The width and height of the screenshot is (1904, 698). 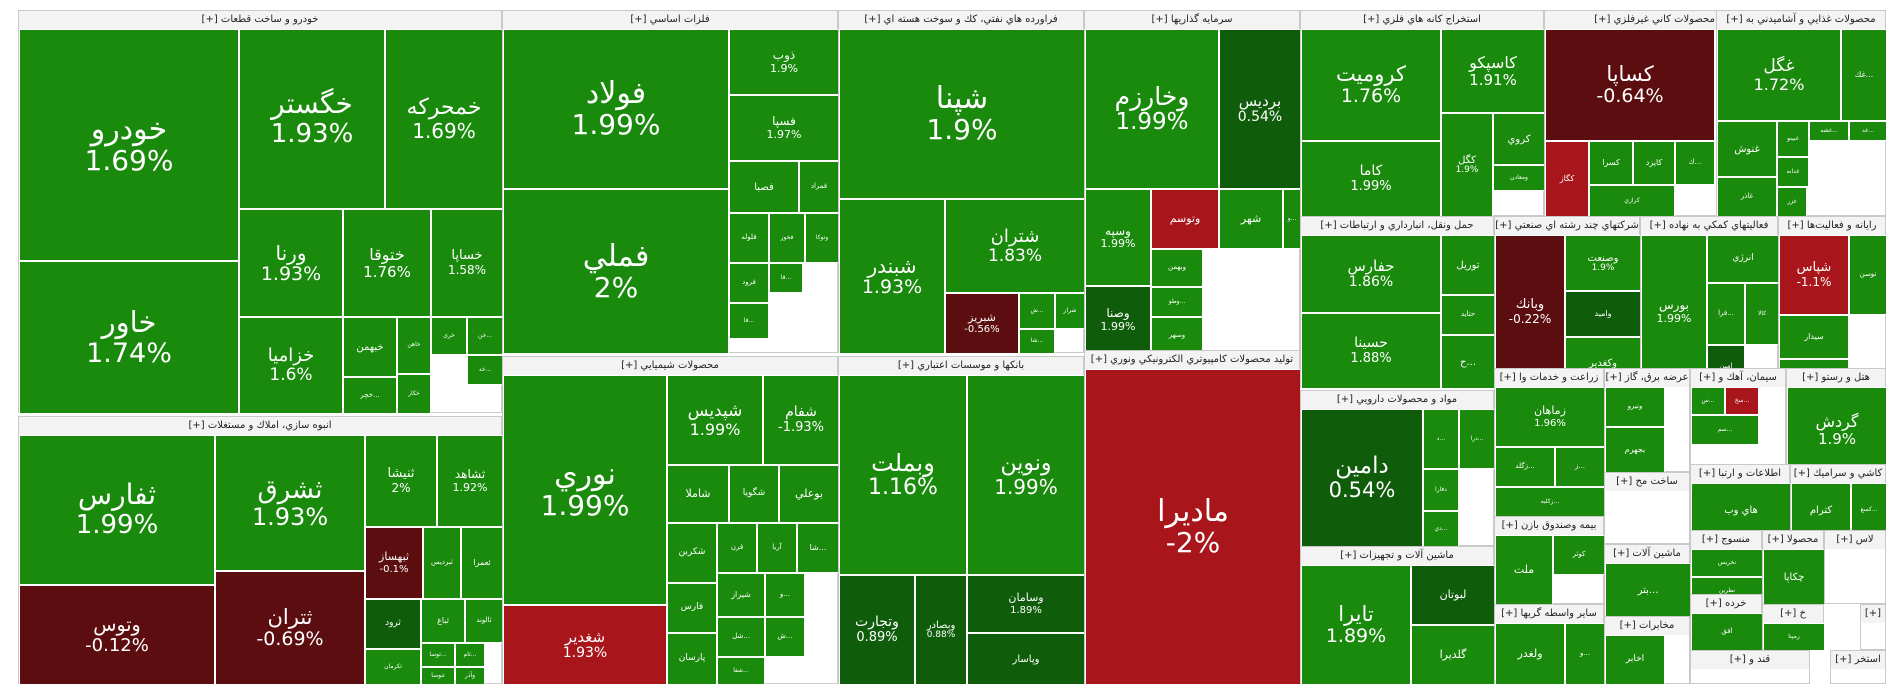 What do you see at coordinates (1869, 510) in the screenshot?
I see `stock-tile: ...كسع` at bounding box center [1869, 510].